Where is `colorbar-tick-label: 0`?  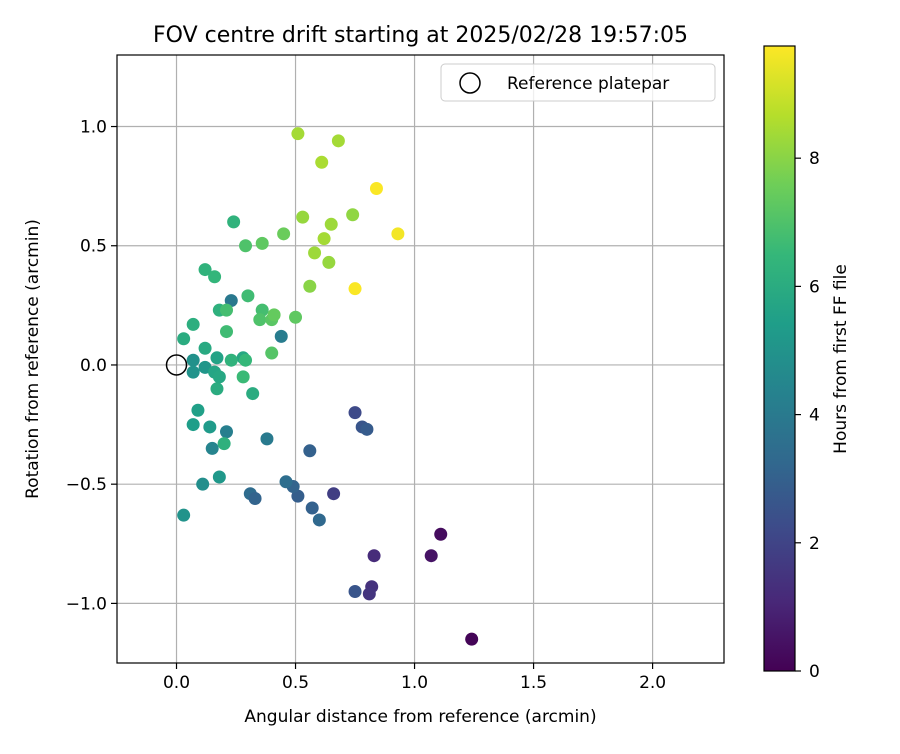 colorbar-tick-label: 0 is located at coordinates (814, 672).